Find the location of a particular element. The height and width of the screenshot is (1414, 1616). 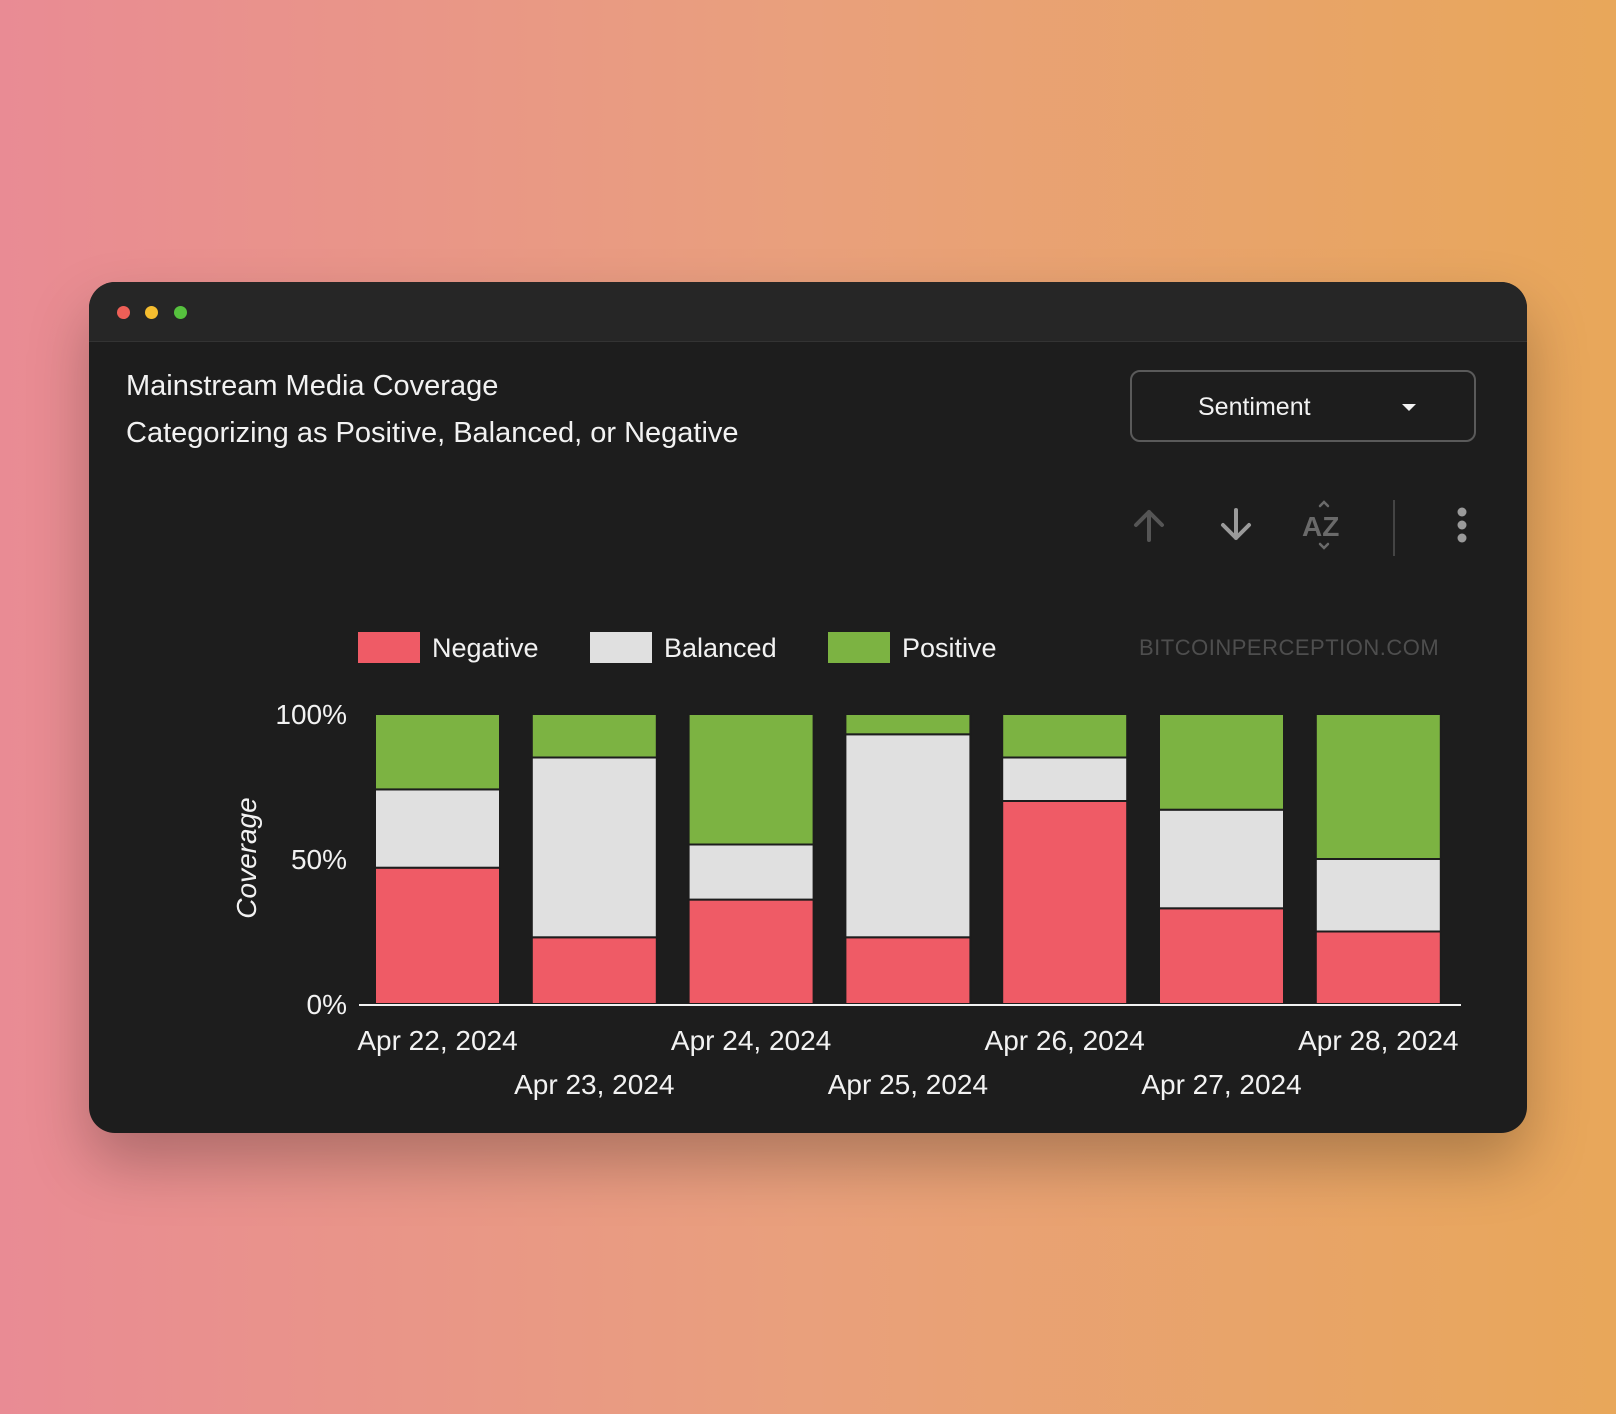

sort-alphabetical-button: AZ is located at coordinates (1324, 525).